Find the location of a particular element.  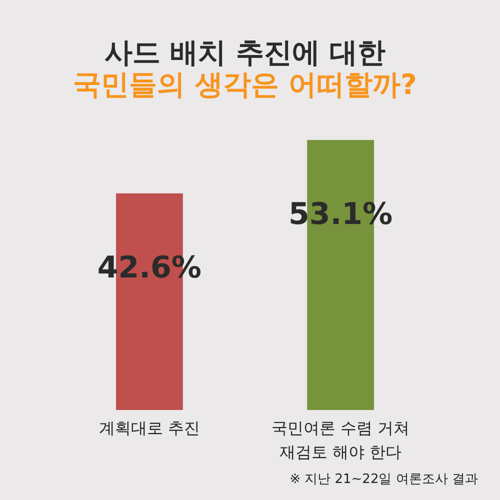

x-tick-label: 계획대로 추진 is located at coordinates (149, 428).